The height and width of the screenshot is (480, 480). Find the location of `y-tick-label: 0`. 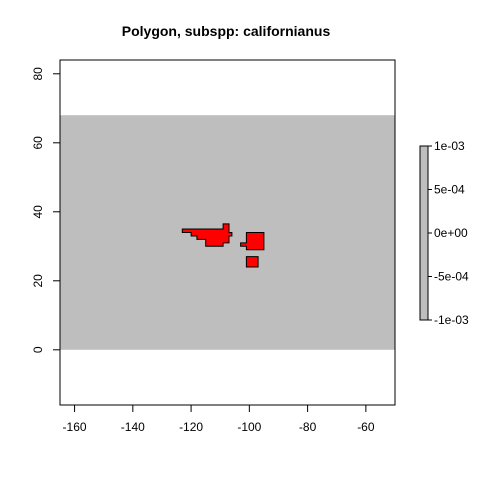

y-tick-label: 0 is located at coordinates (38, 349).